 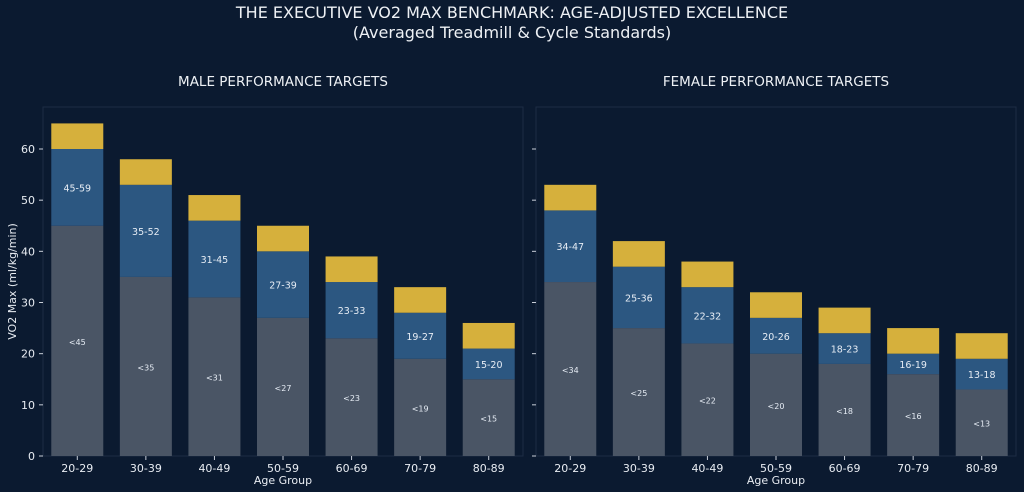 I want to click on female-x-tick-label: 20-29, so click(x=570, y=468).